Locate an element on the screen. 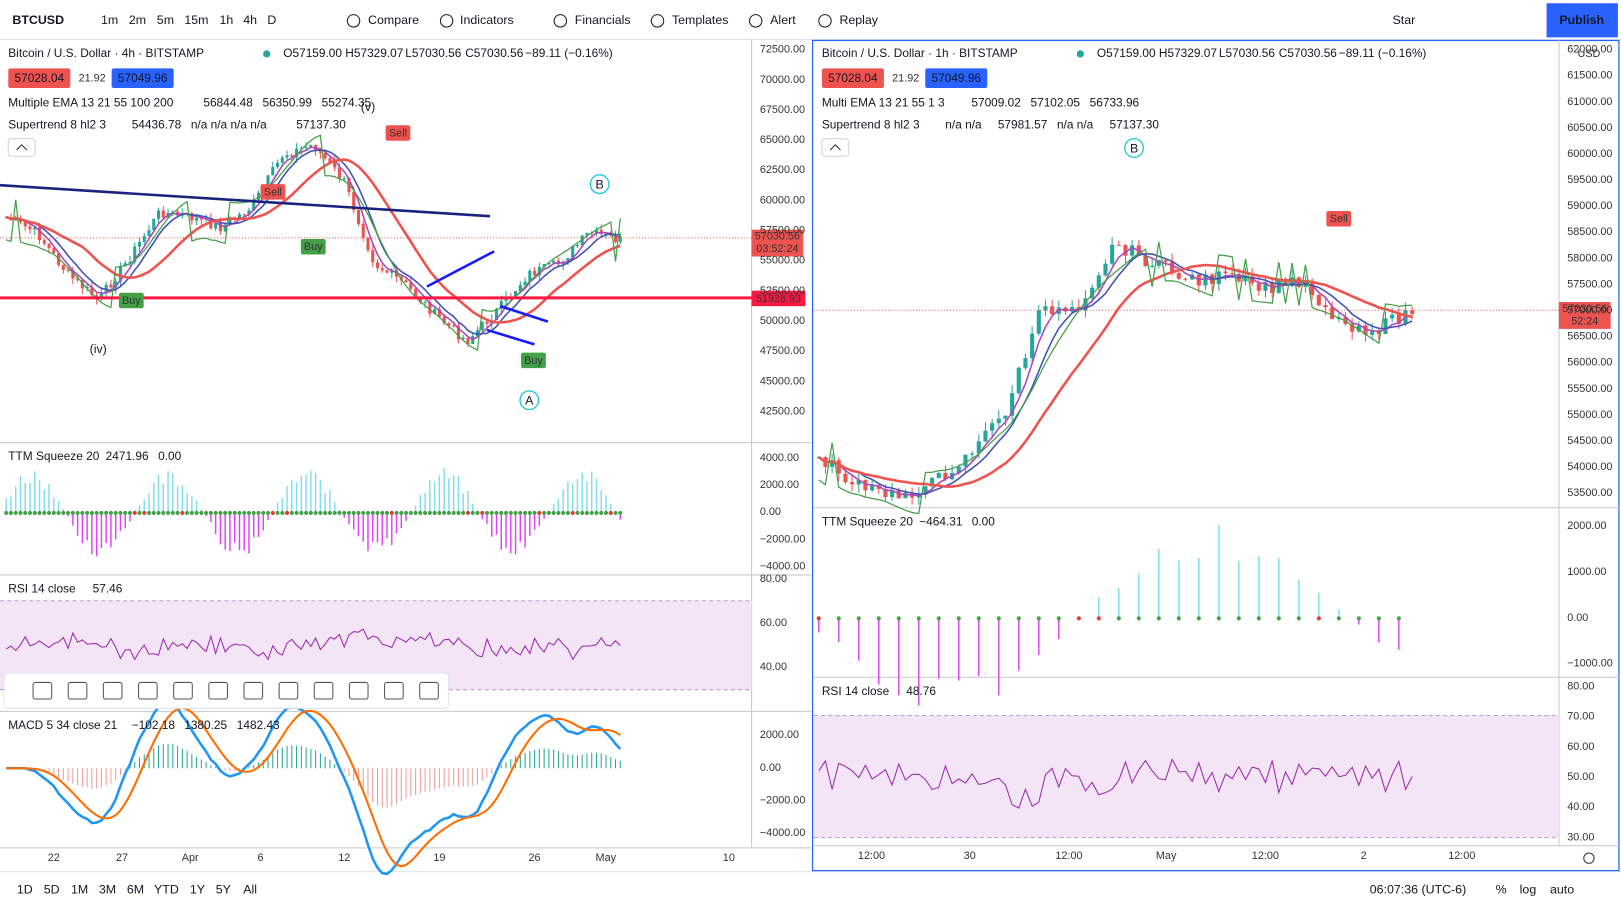  interval-button: 15m is located at coordinates (196, 20).